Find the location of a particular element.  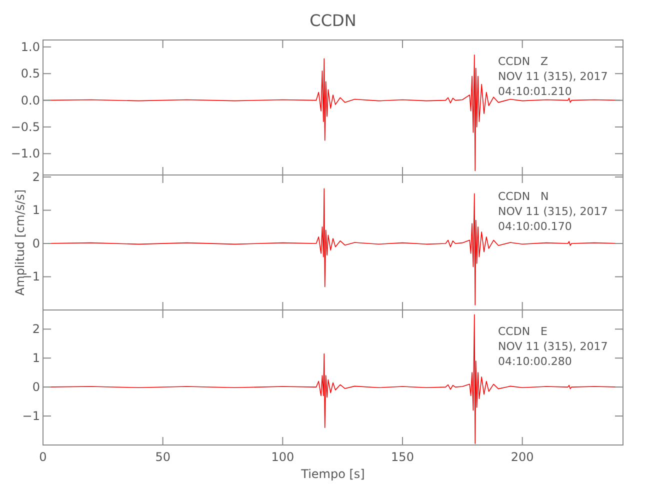

x-tick-label: 100 is located at coordinates (282, 457).